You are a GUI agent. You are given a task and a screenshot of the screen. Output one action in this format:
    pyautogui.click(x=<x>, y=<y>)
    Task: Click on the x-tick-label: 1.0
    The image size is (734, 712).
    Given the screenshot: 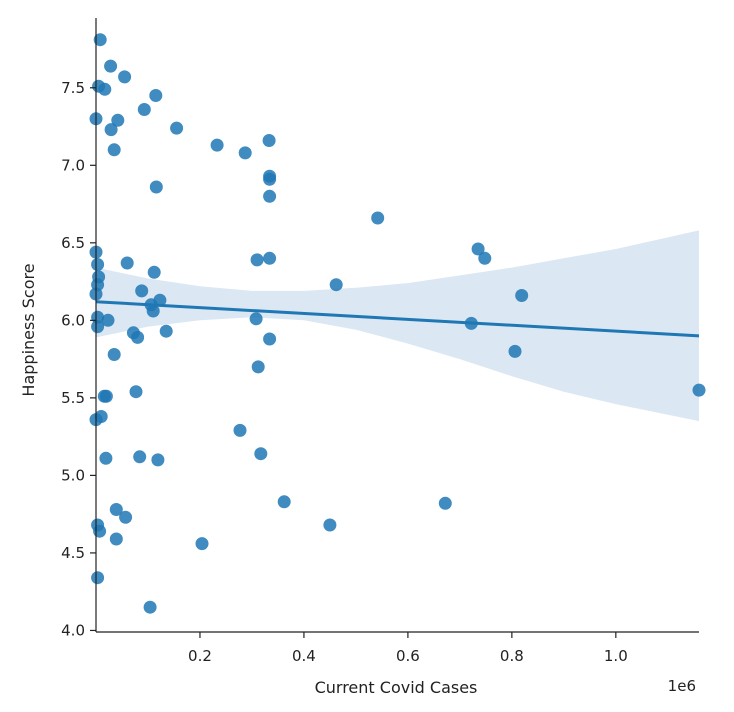 What is the action you would take?
    pyautogui.click(x=616, y=656)
    